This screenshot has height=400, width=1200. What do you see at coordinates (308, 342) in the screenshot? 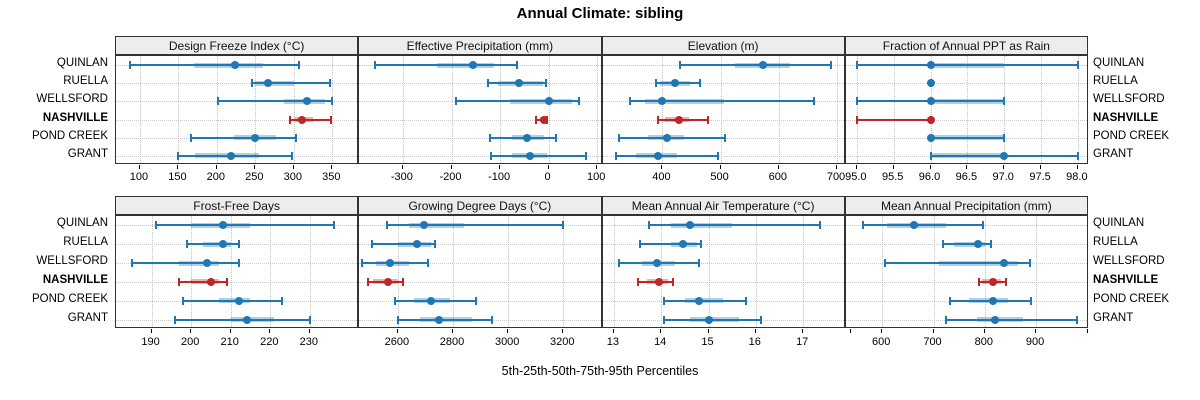
I see `axis-tick-label: 230` at bounding box center [308, 342].